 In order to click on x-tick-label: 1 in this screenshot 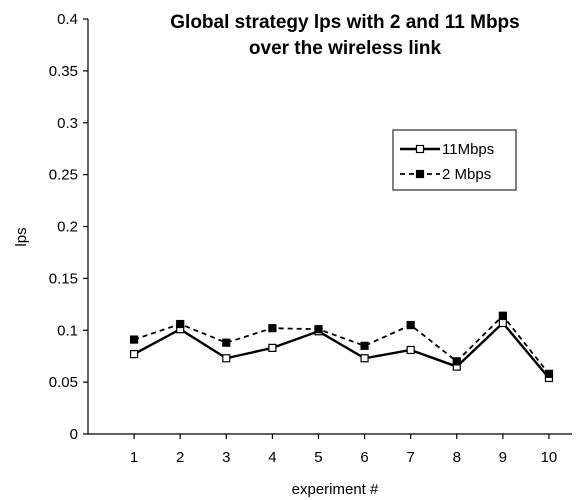, I will do `click(134, 457)`.